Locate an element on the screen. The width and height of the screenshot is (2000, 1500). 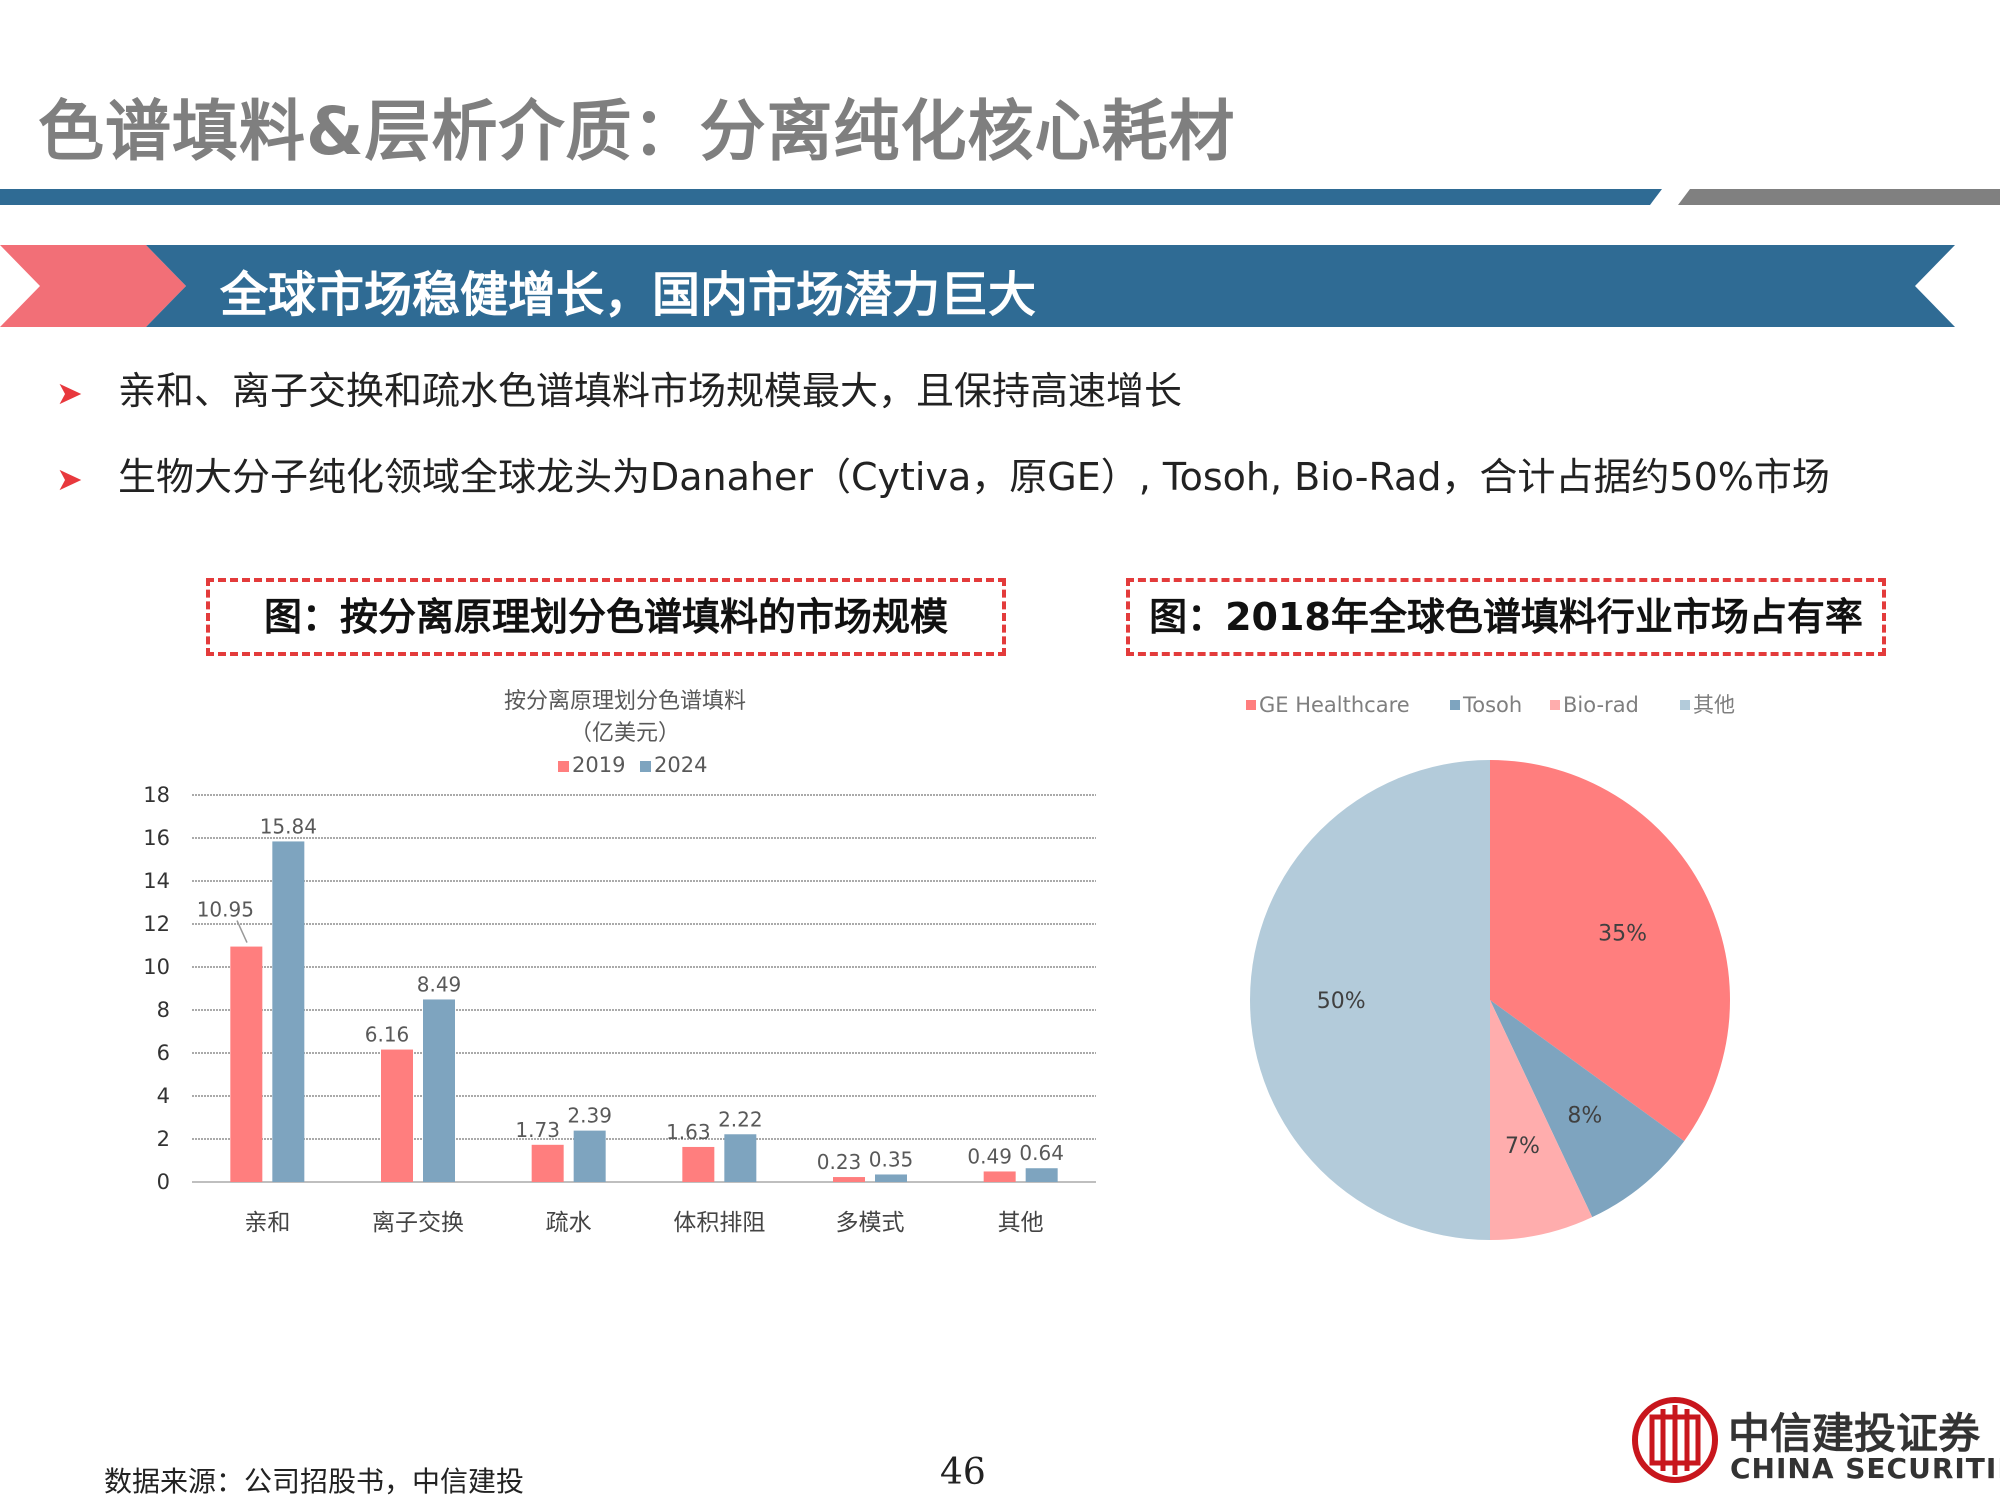
y-tick-label: 18 is located at coordinates (156, 795).